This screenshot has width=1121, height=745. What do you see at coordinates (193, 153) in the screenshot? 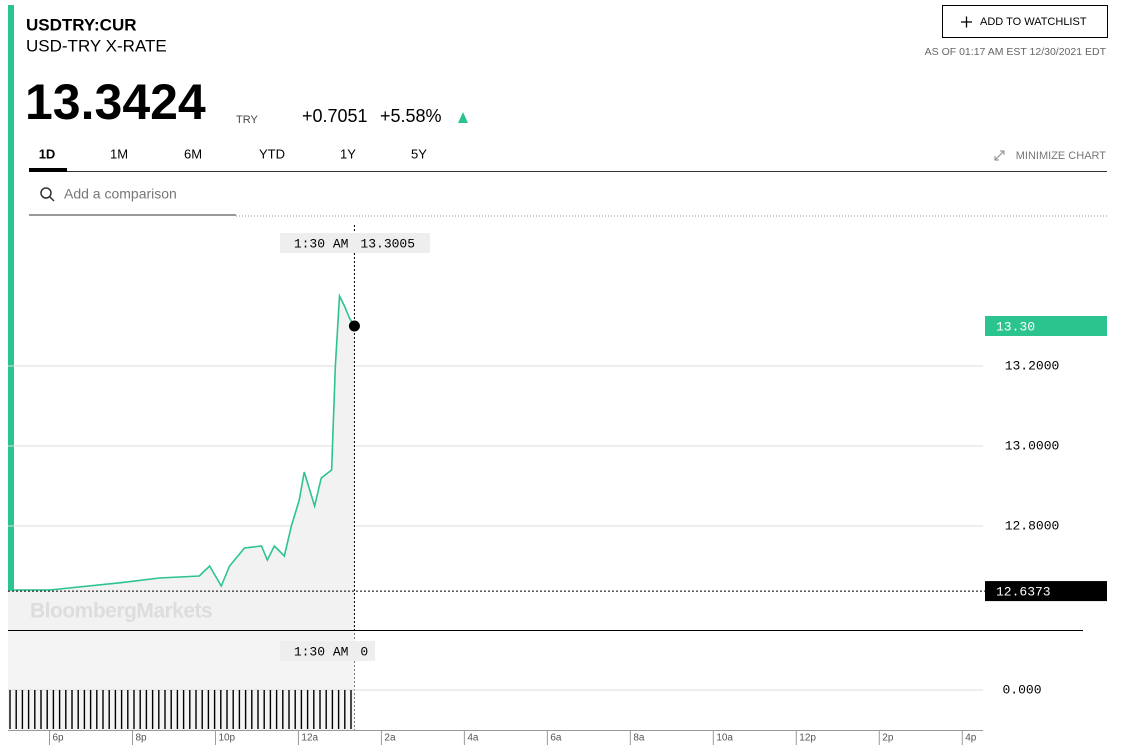
I see `tab: 6M` at bounding box center [193, 153].